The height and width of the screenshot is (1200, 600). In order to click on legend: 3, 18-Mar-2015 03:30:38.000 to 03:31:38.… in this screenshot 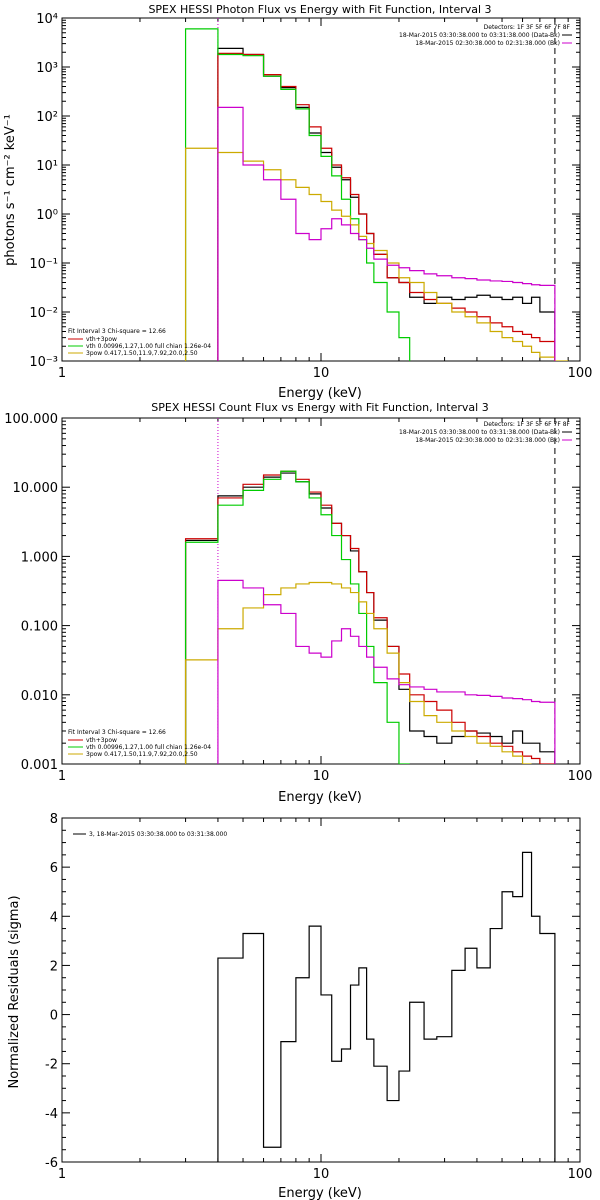, I will do `click(150, 834)`.